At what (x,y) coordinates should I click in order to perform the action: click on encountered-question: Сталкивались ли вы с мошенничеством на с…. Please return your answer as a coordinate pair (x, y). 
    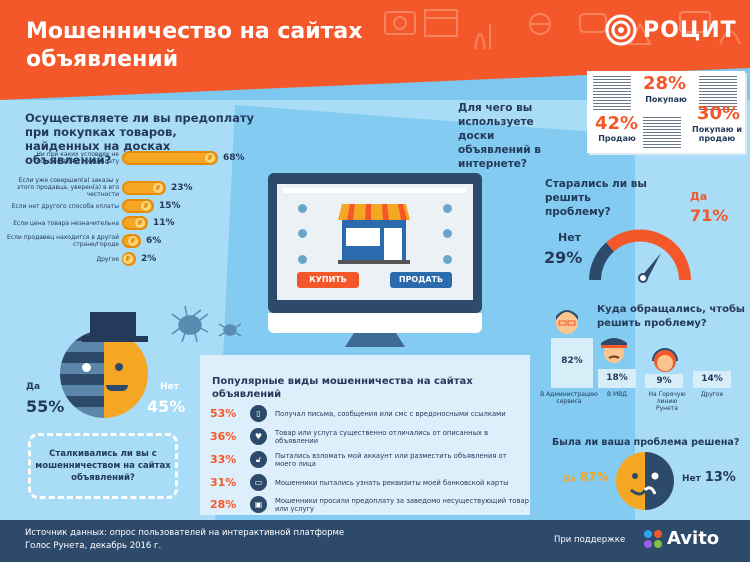
    Looking at the image, I should click on (103, 466).